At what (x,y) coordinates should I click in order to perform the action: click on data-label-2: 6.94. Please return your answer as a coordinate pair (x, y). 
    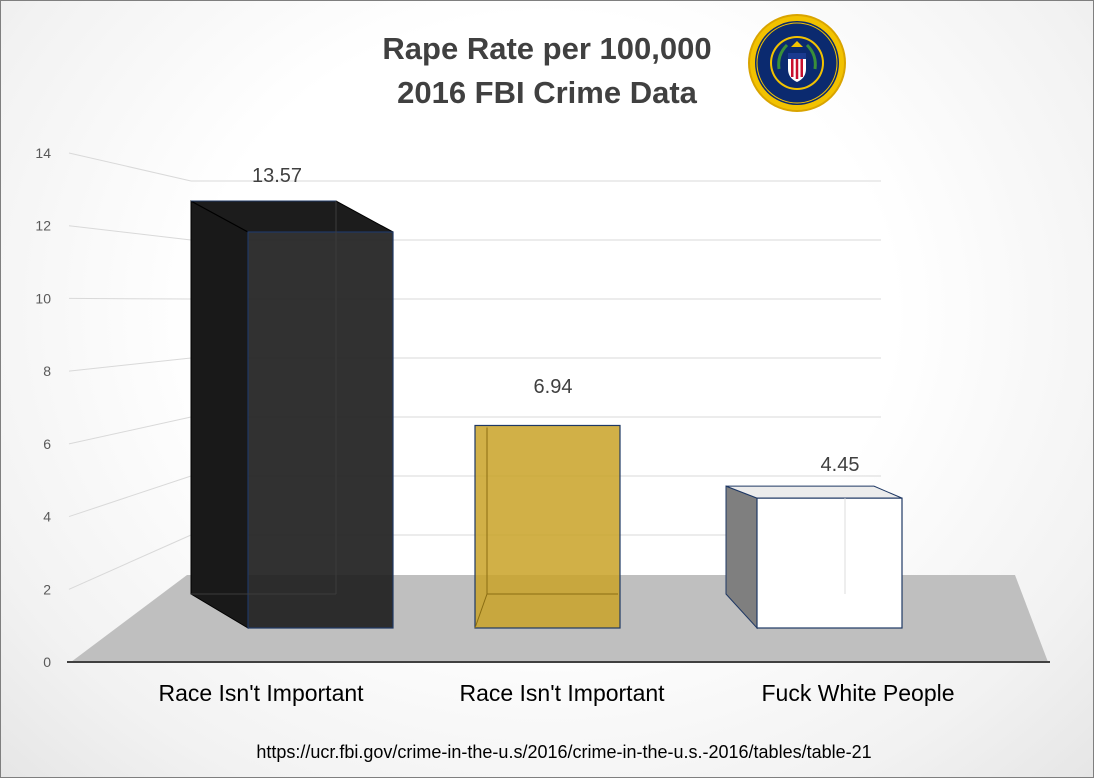
    Looking at the image, I should click on (553, 387).